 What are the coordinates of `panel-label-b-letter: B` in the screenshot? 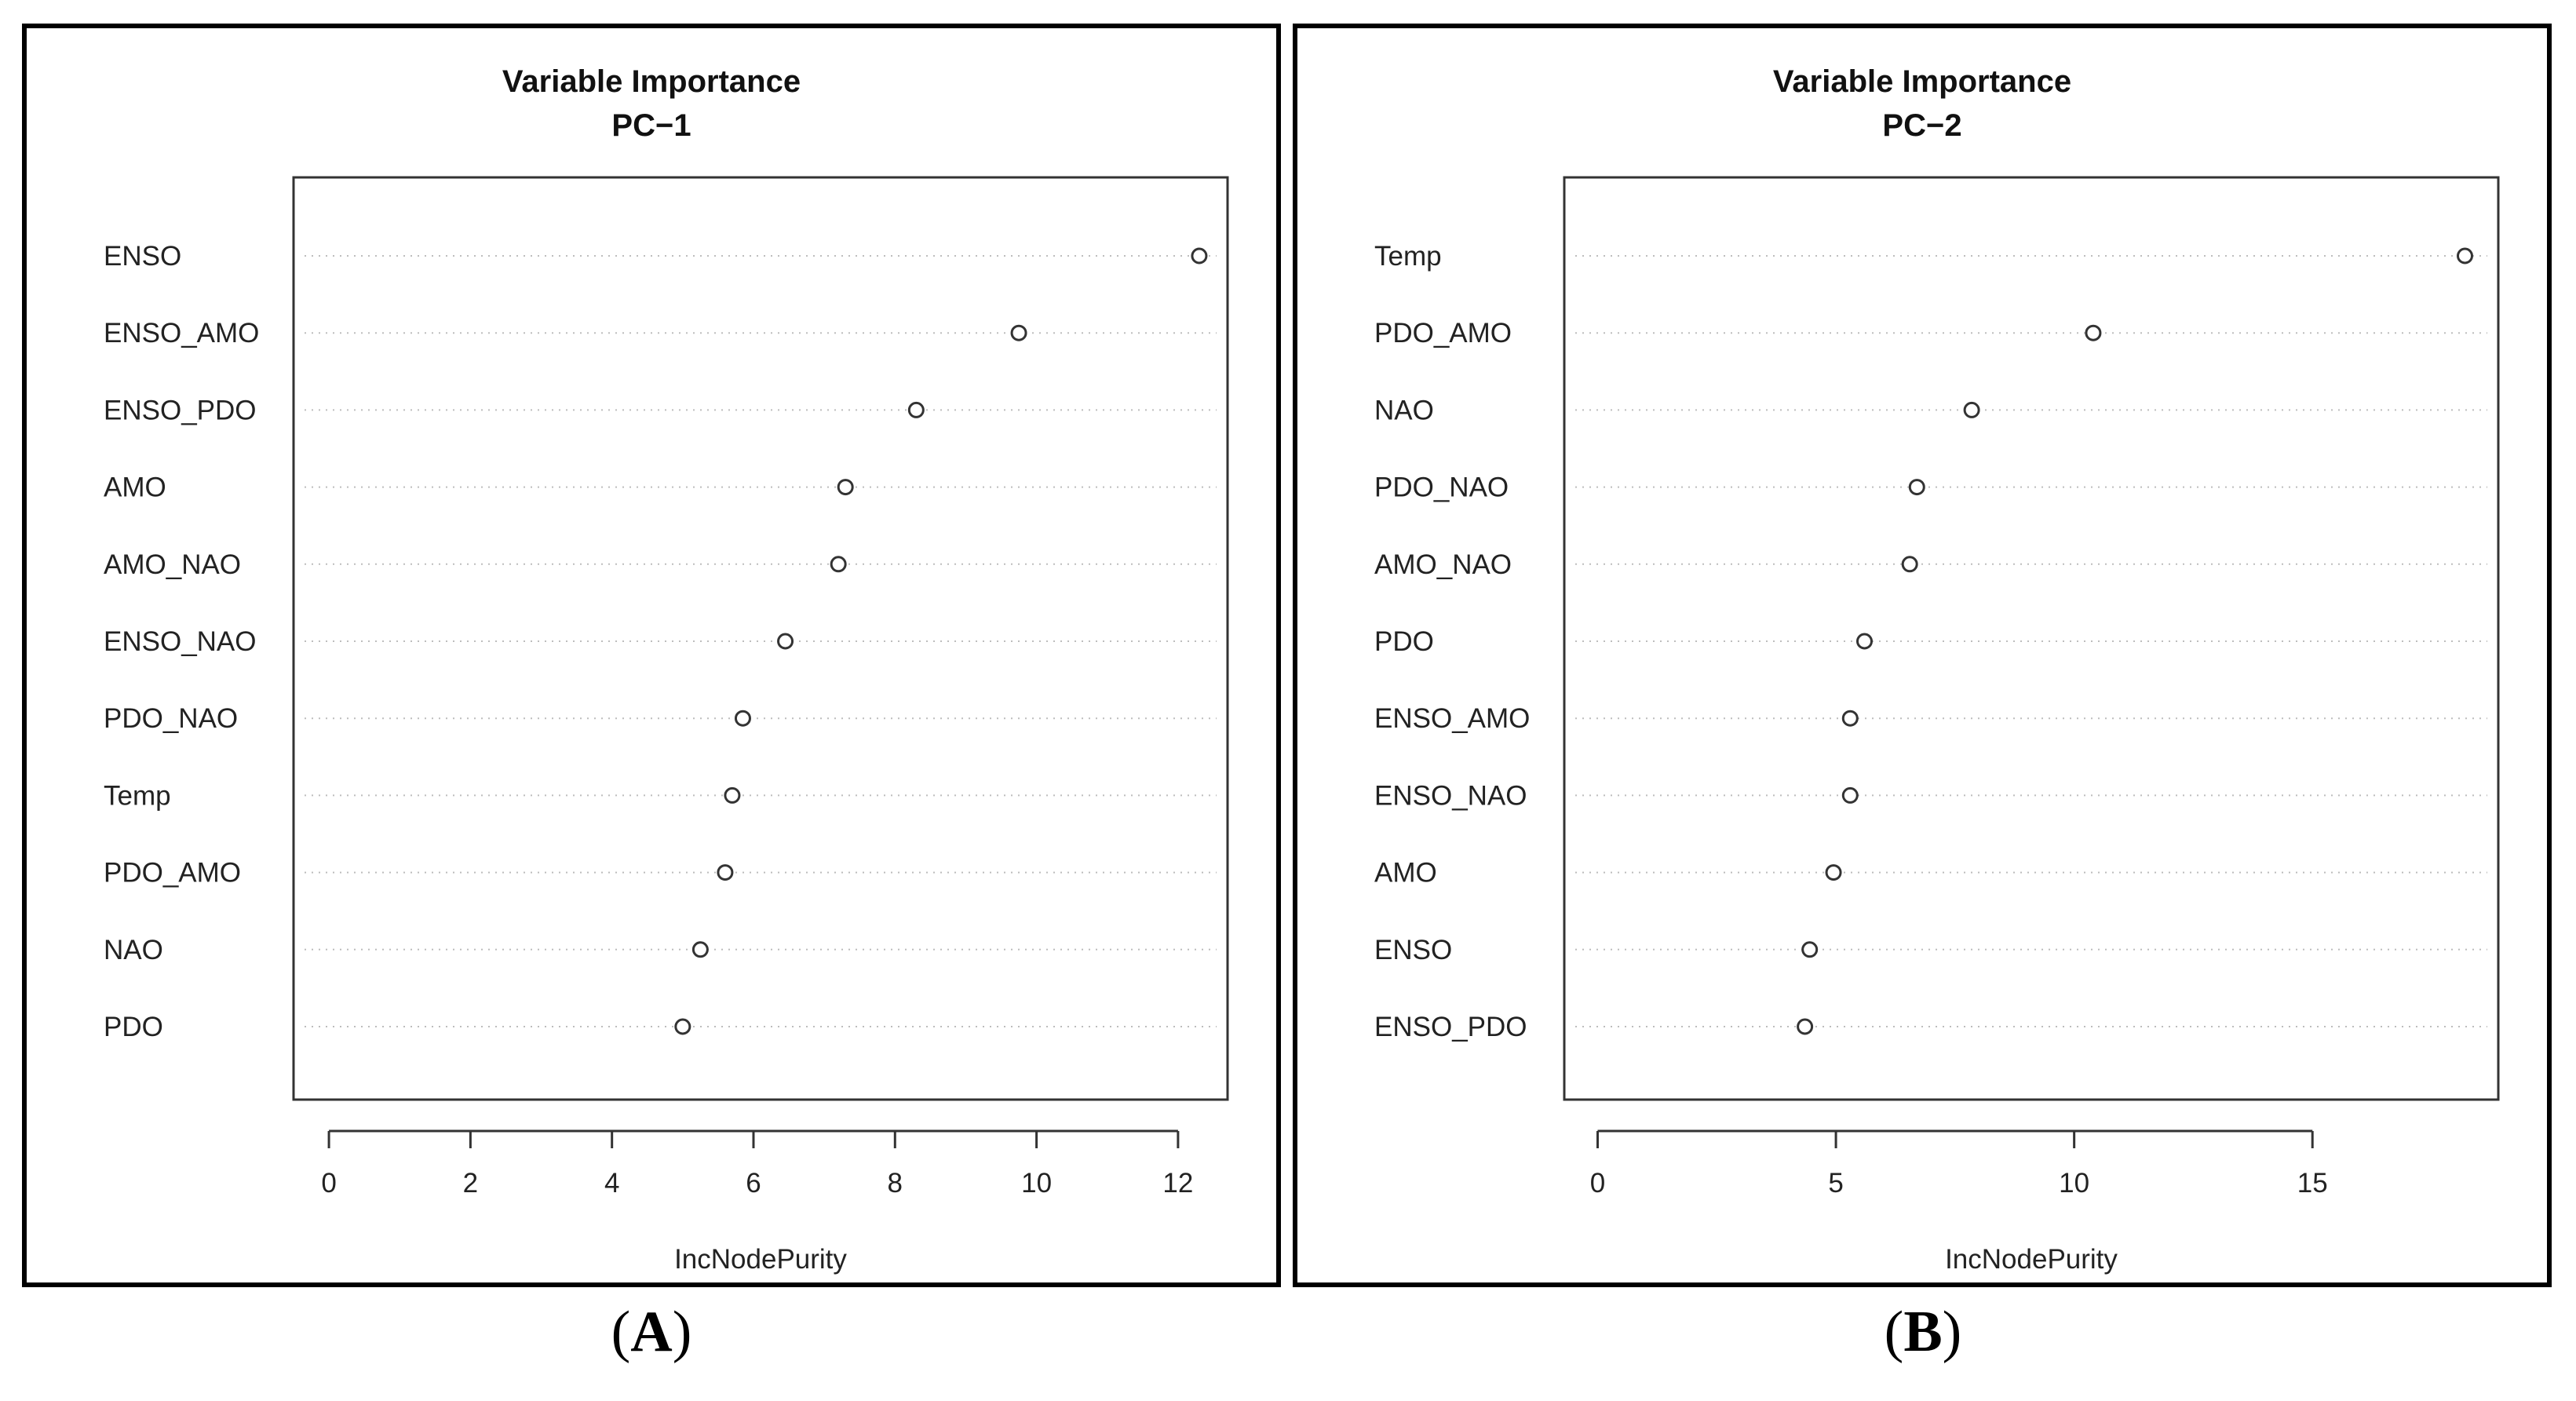 It's located at (1923, 1332).